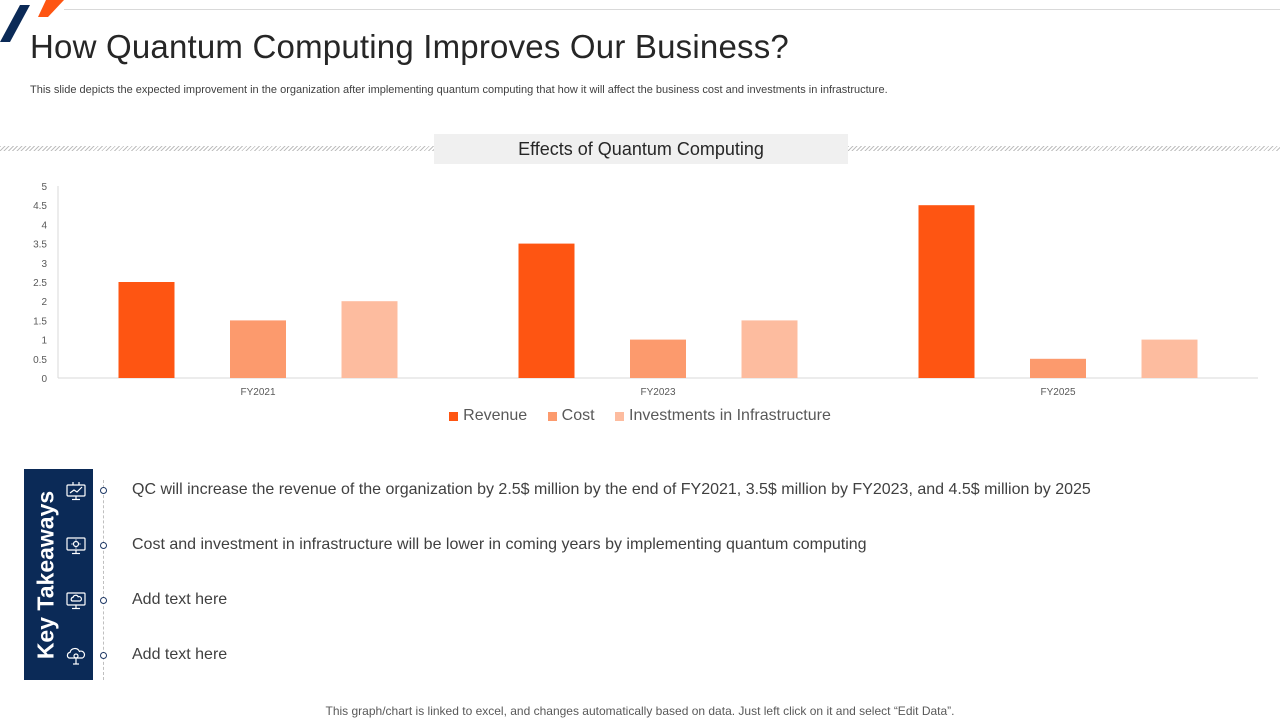 This screenshot has height=720, width=1280. I want to click on top-rule, so click(672, 9).